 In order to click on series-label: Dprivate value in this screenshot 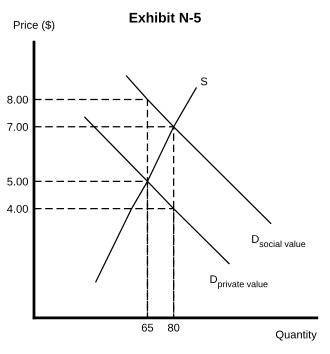, I will do `click(239, 282)`.